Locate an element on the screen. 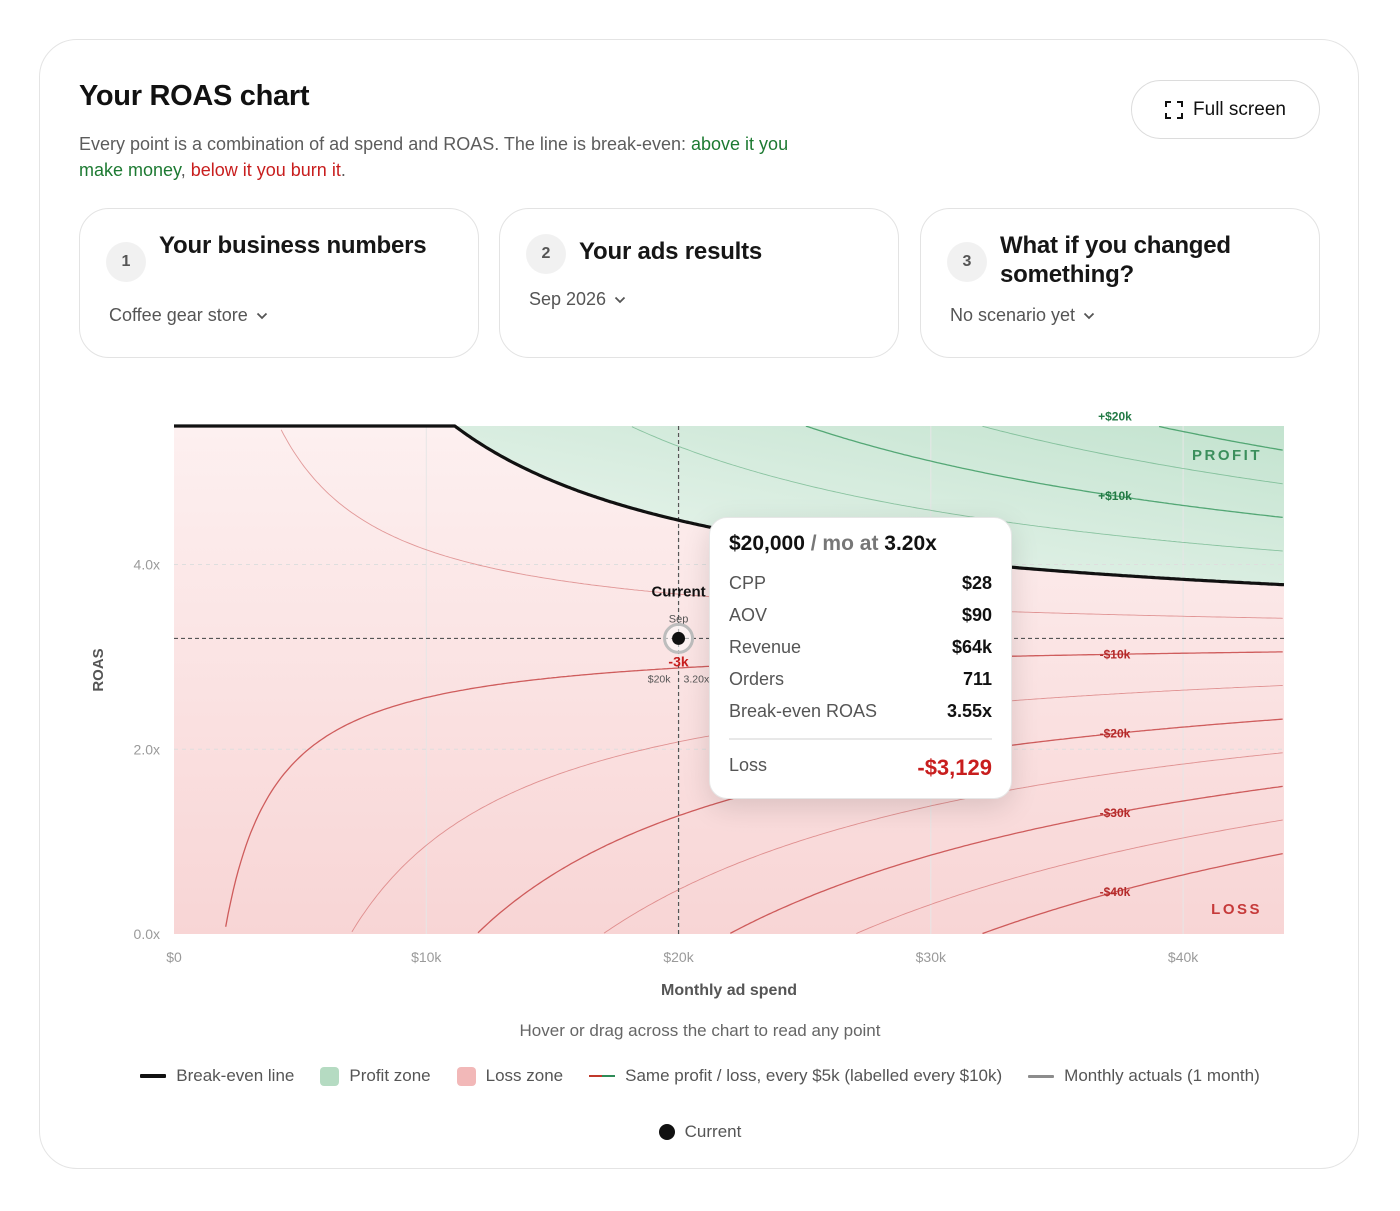 The image size is (1400, 1211). contour-label: +$20k is located at coordinates (1115, 417).